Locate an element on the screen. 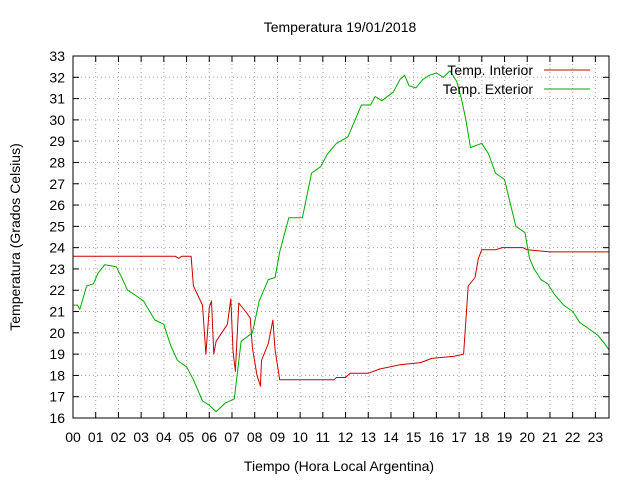 This screenshot has height=480, width=640. x-tick-label: 17 is located at coordinates (459, 437).